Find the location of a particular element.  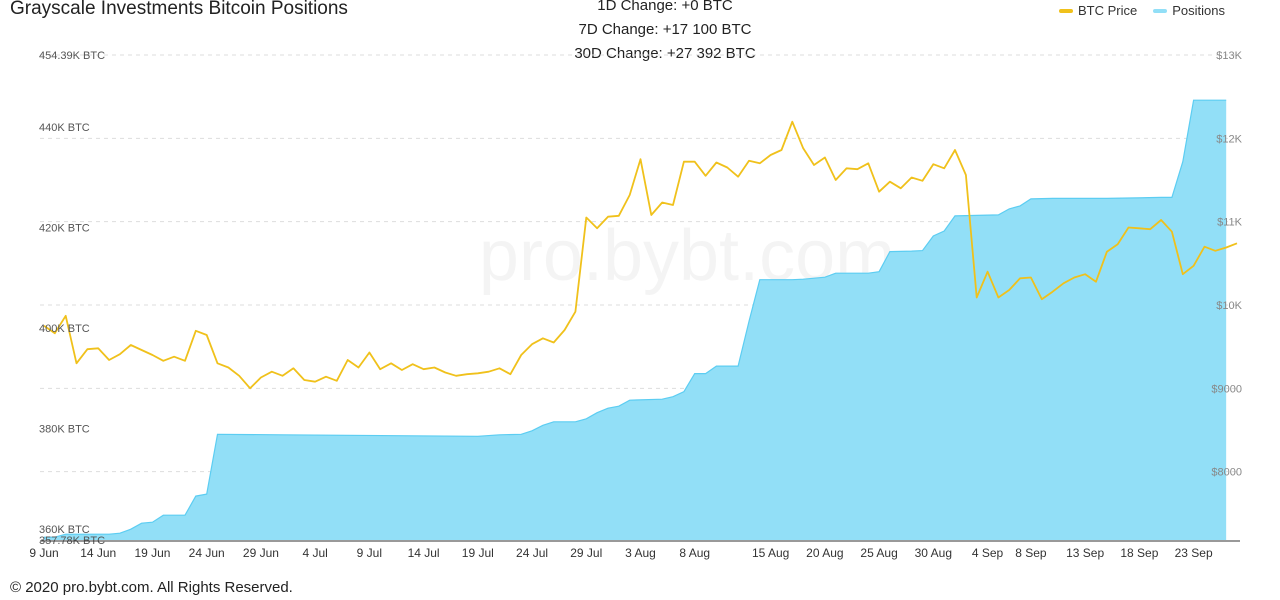

y-right-tick-label: $10K is located at coordinates (1229, 306).